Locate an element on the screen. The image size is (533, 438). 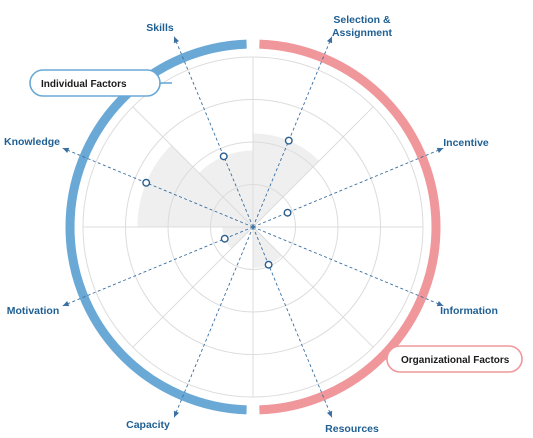
axis-arrow-skills is located at coordinates (329, 40).